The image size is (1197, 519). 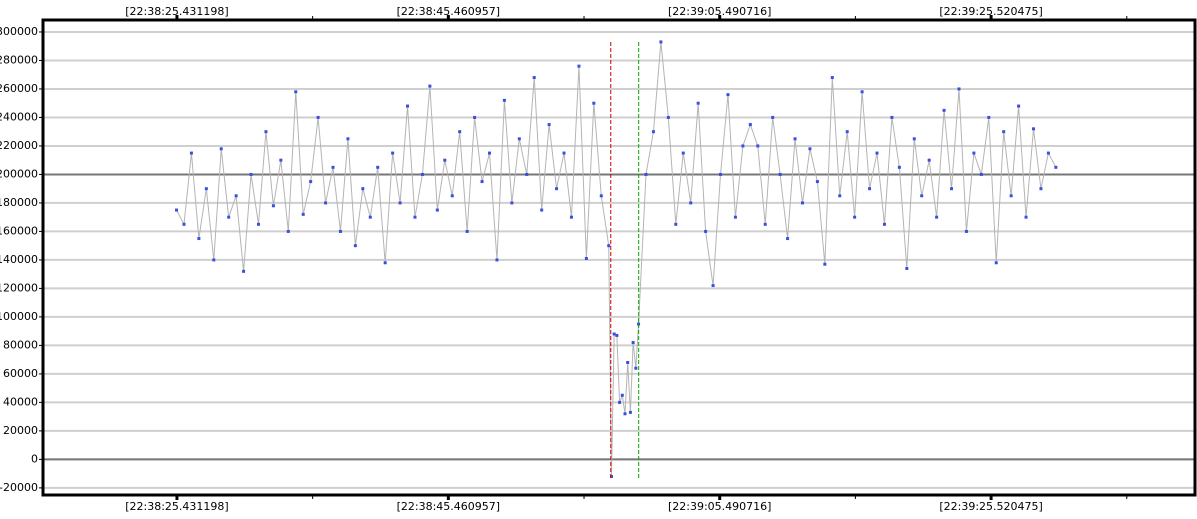 What do you see at coordinates (19, 230) in the screenshot?
I see `y-tick-label: 160000` at bounding box center [19, 230].